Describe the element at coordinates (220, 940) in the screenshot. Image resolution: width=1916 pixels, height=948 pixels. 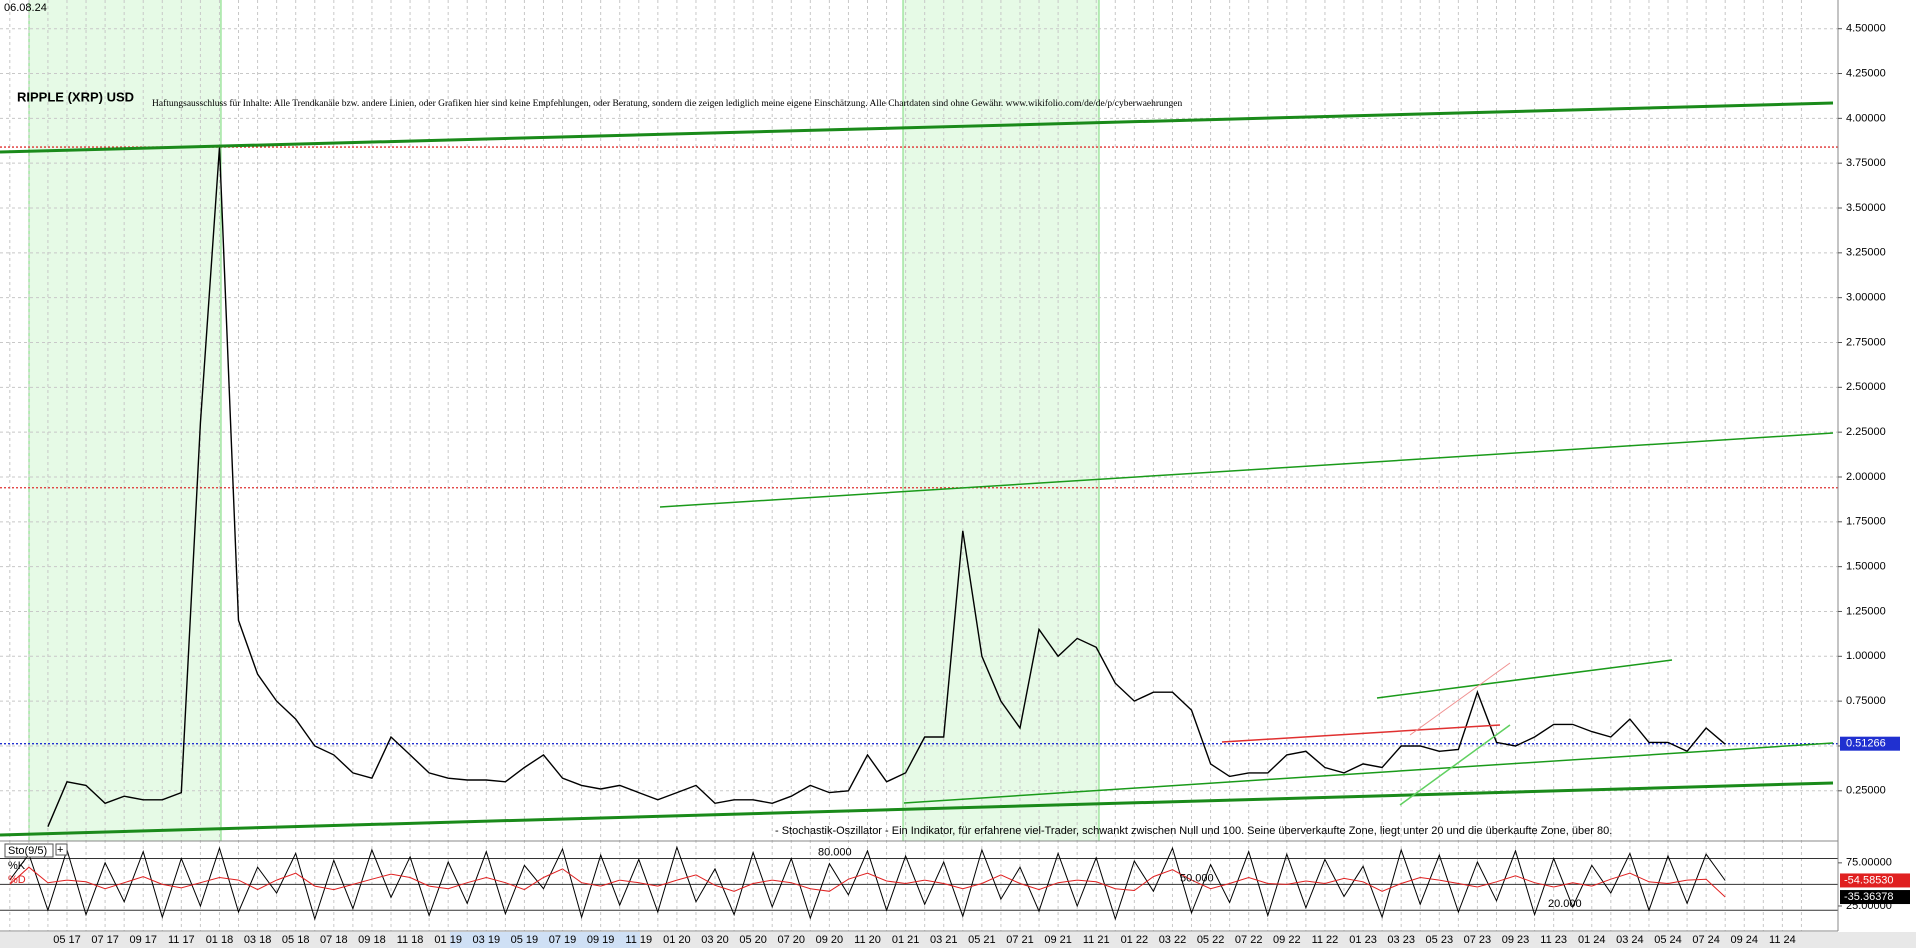
I see `x-tick-label: 01 18` at that location.